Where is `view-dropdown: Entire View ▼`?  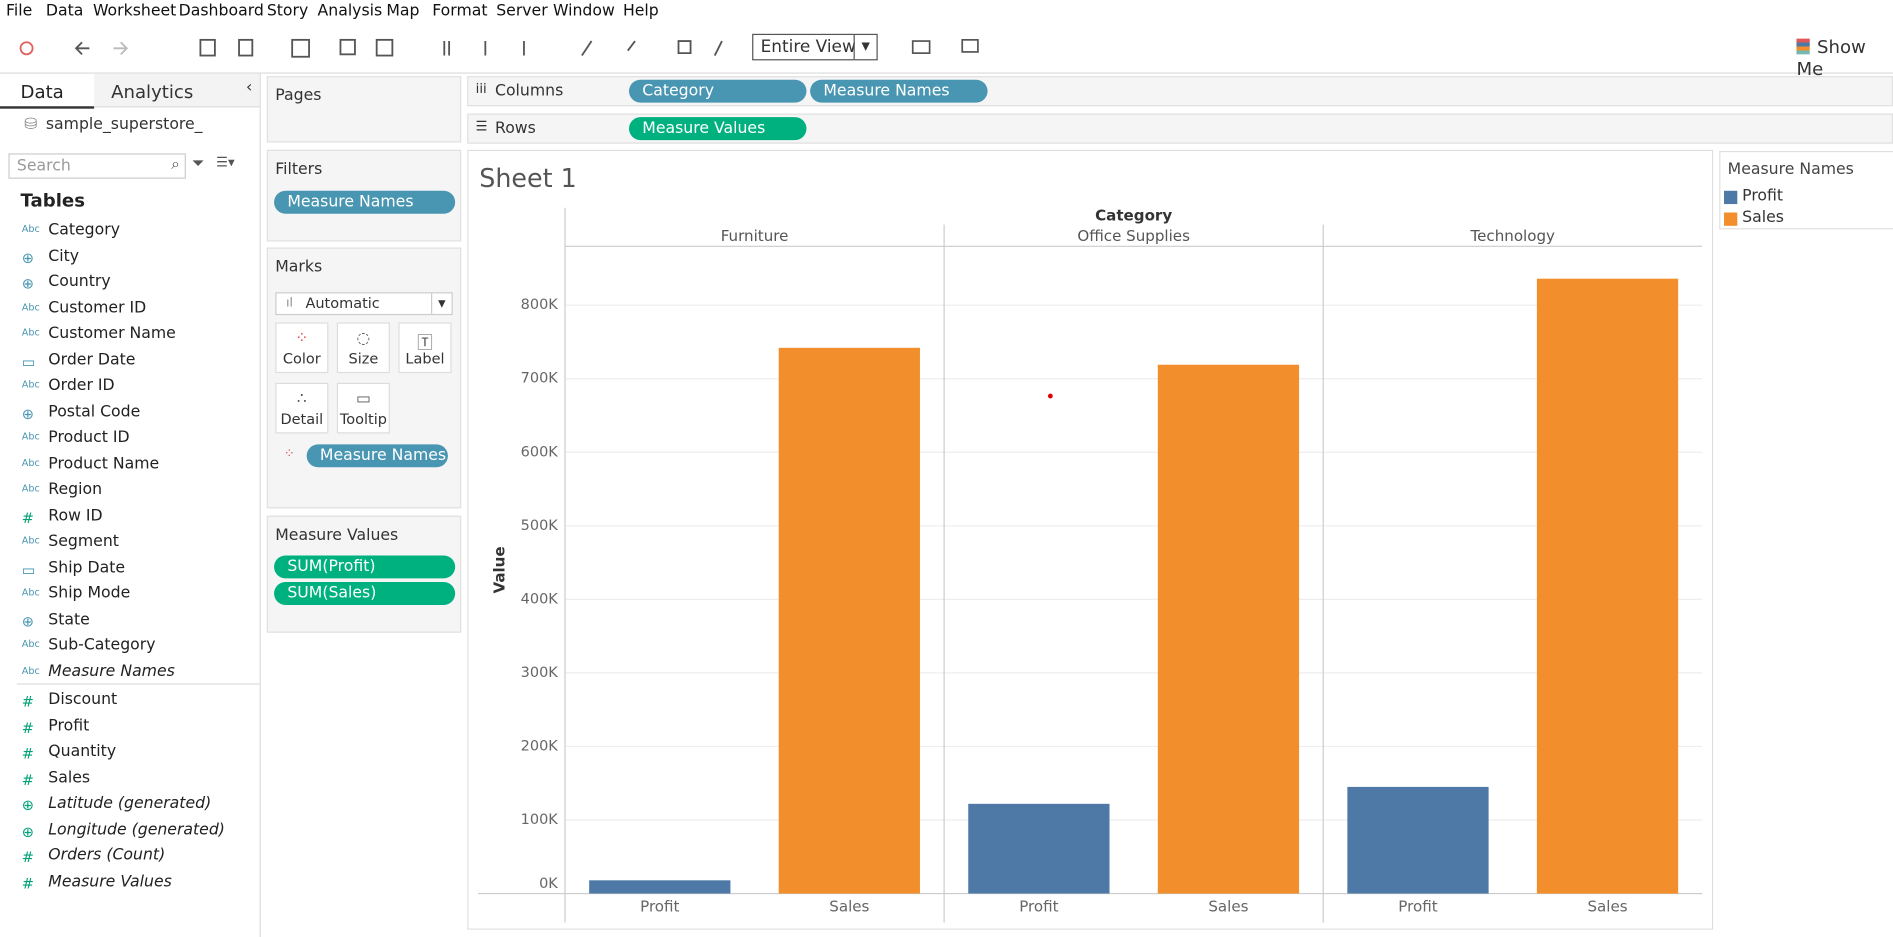 view-dropdown: Entire View ▼ is located at coordinates (815, 47).